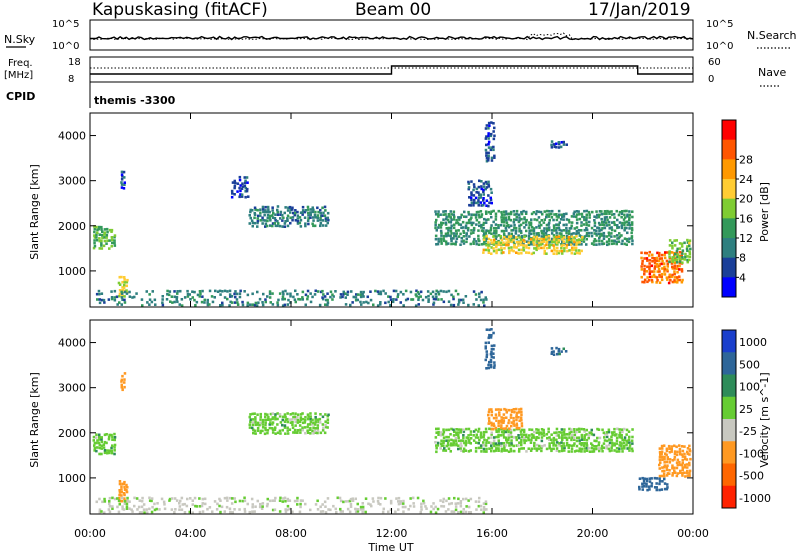  What do you see at coordinates (749, 364) in the screenshot?
I see `colorbar-tick-label: 500` at bounding box center [749, 364].